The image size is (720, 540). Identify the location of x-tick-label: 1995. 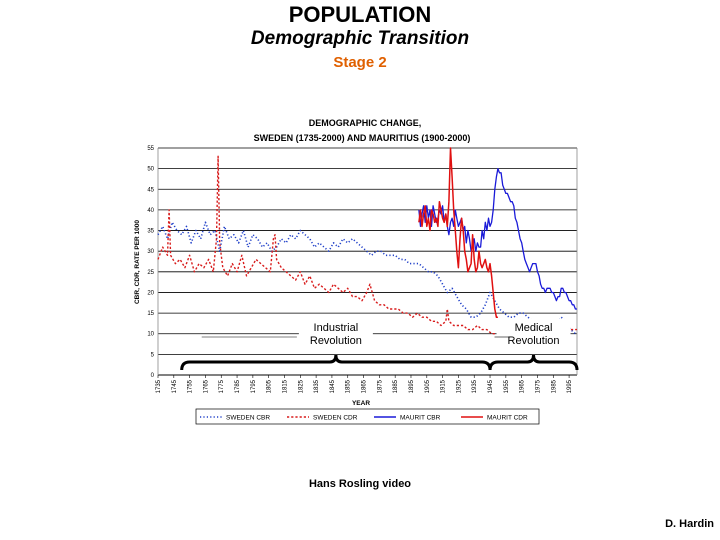
(570, 386).